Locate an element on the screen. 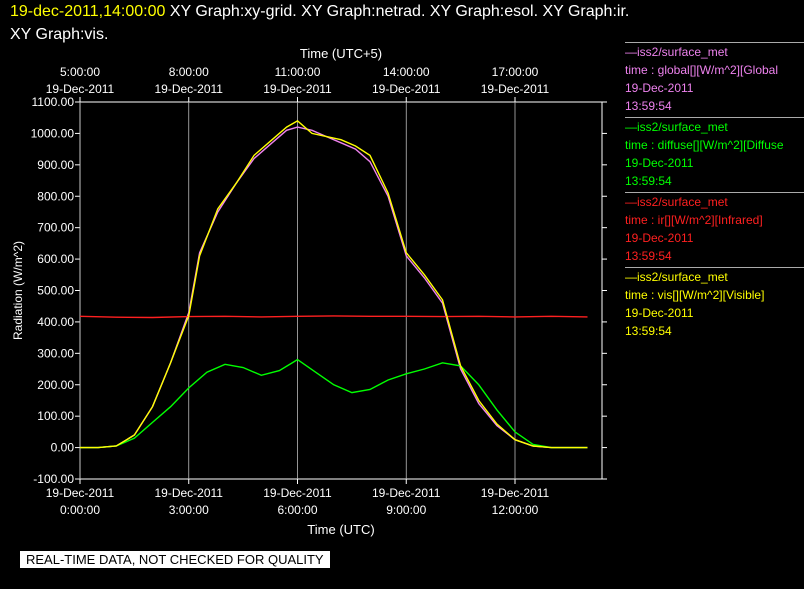  y-tick-label: 300.00 is located at coordinates (55, 353).